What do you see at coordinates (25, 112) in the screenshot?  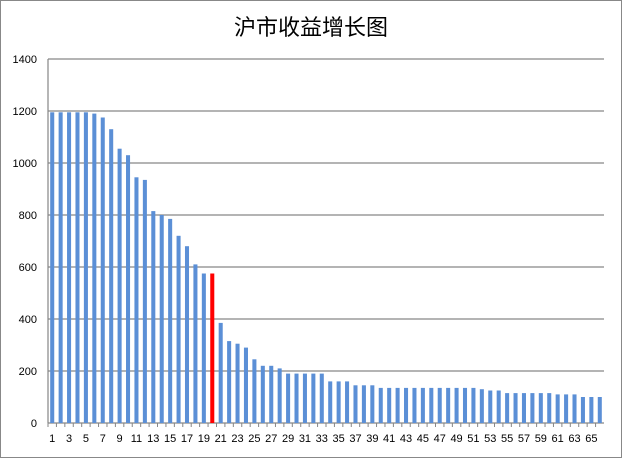 I see `y-tick-label: 1200` at bounding box center [25, 112].